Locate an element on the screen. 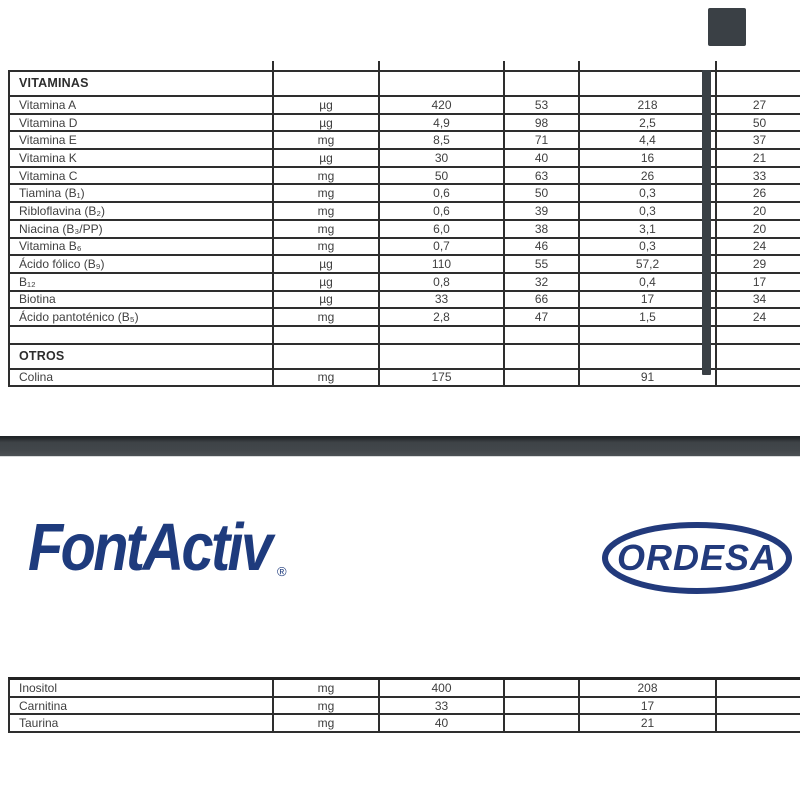 This screenshot has height=800, width=800. table-cell: 21 is located at coordinates (648, 723).